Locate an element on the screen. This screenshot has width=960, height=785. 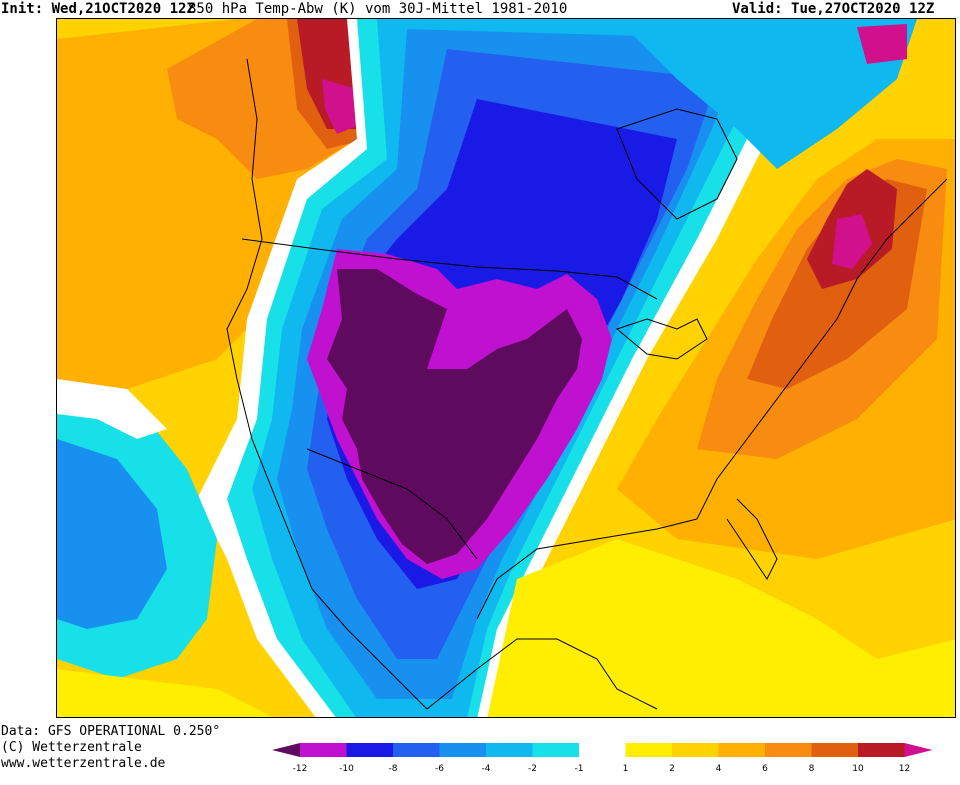
us-canada-border is located at coordinates (449, 269).